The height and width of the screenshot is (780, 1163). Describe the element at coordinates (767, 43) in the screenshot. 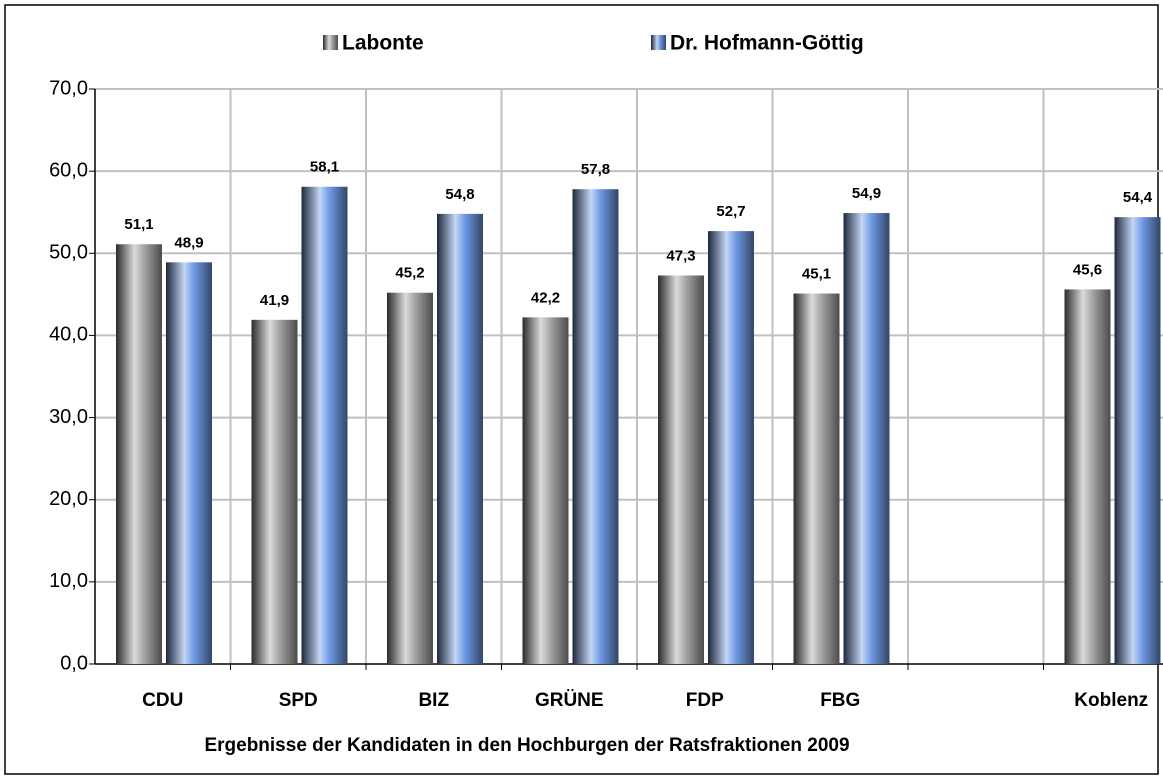

I see `legend-label: Dr. Hofmann-Göttig` at that location.